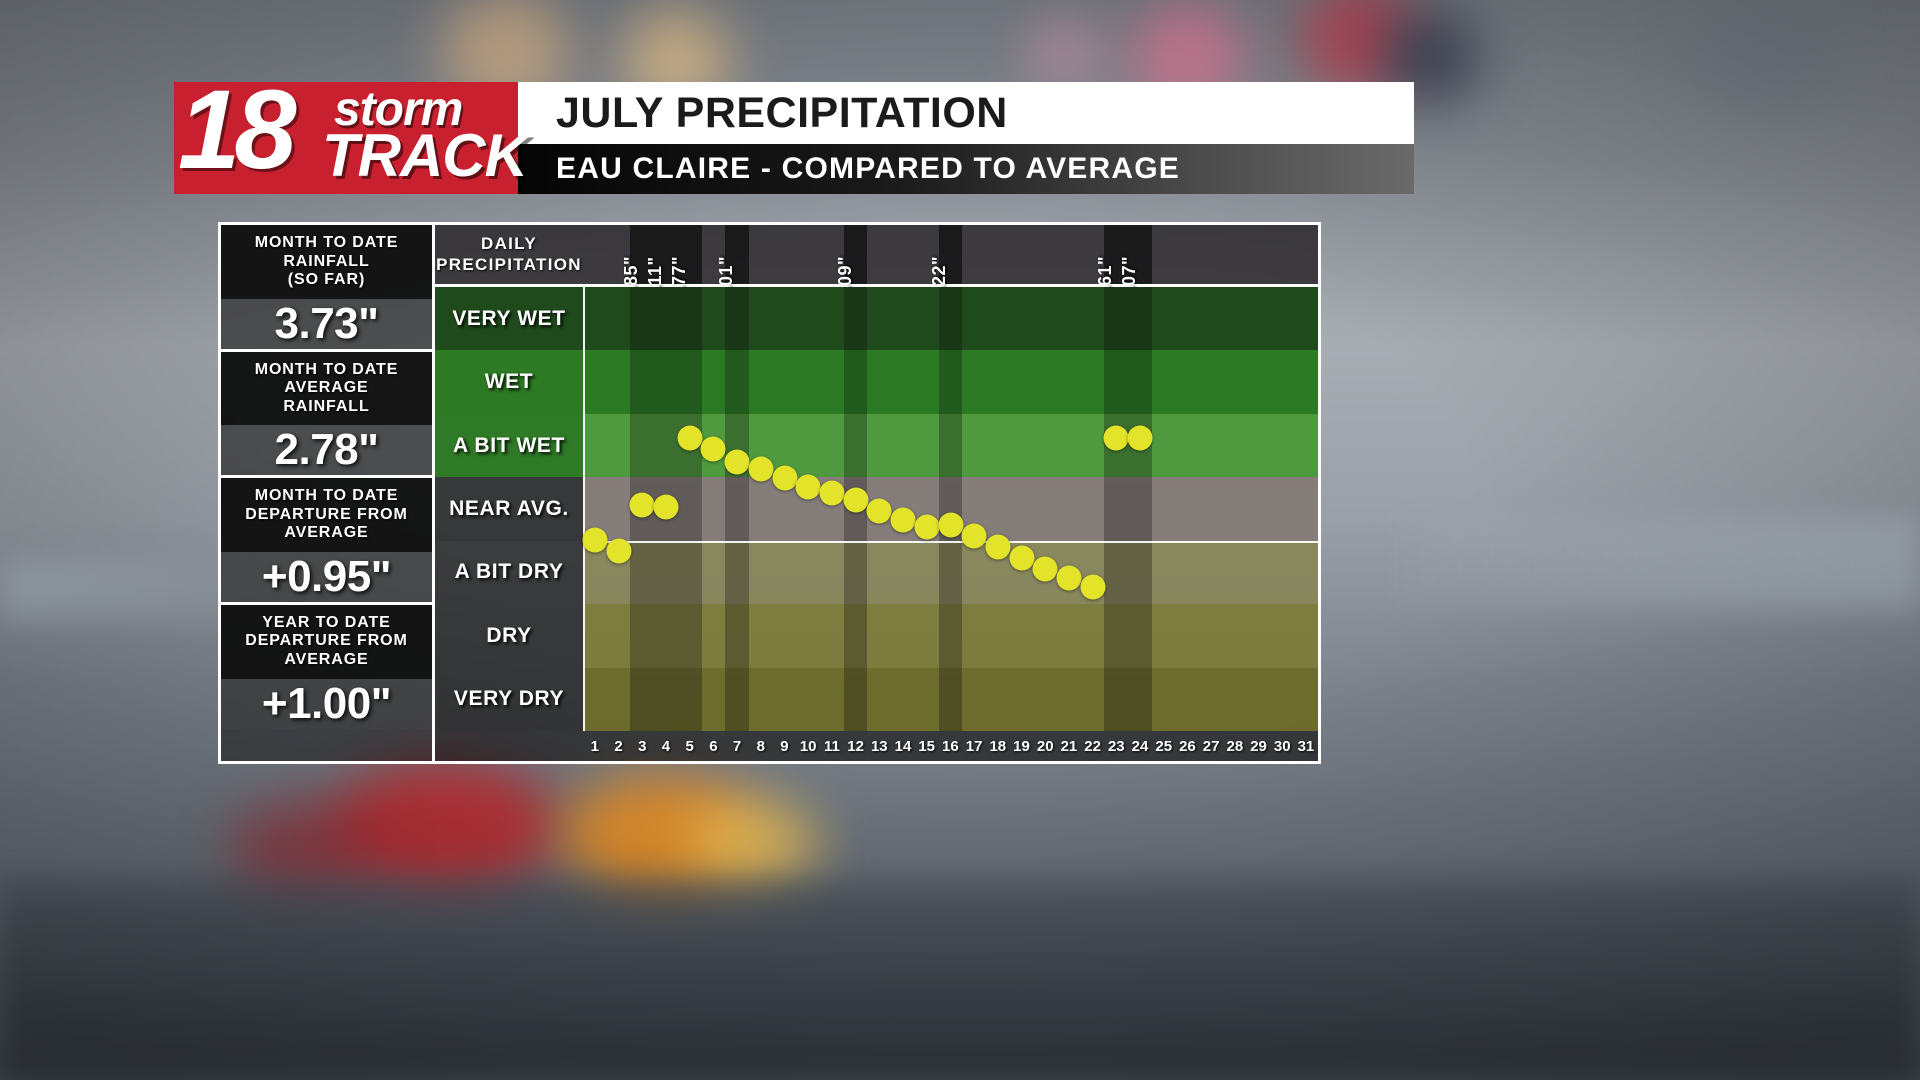 Image resolution: width=1920 pixels, height=1080 pixels. Describe the element at coordinates (998, 746) in the screenshot. I see `day-tick: 18` at that location.